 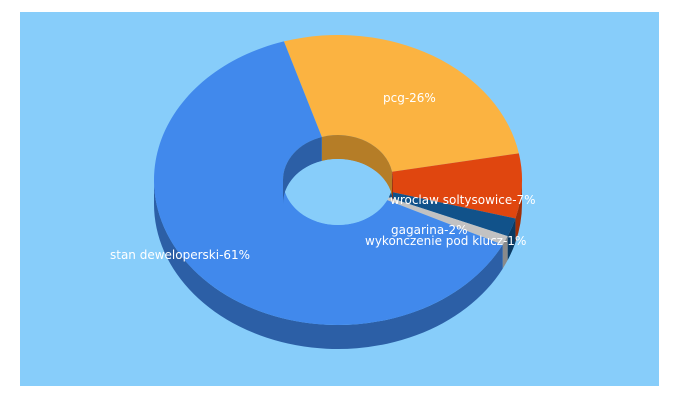 I want to click on slice-label-4: wykonczenie pod klucz-1%, so click(x=445, y=241).